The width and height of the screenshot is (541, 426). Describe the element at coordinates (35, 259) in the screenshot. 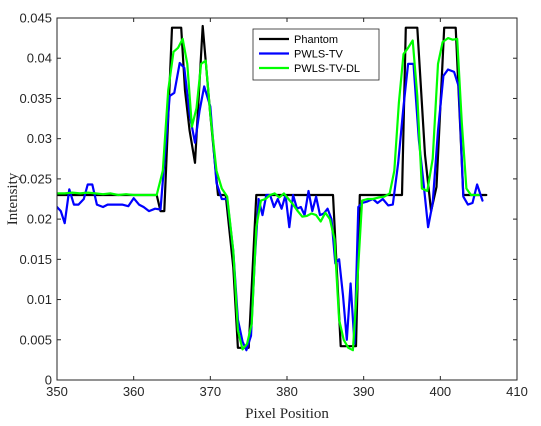

I see `y-tick-label: 0.015` at that location.